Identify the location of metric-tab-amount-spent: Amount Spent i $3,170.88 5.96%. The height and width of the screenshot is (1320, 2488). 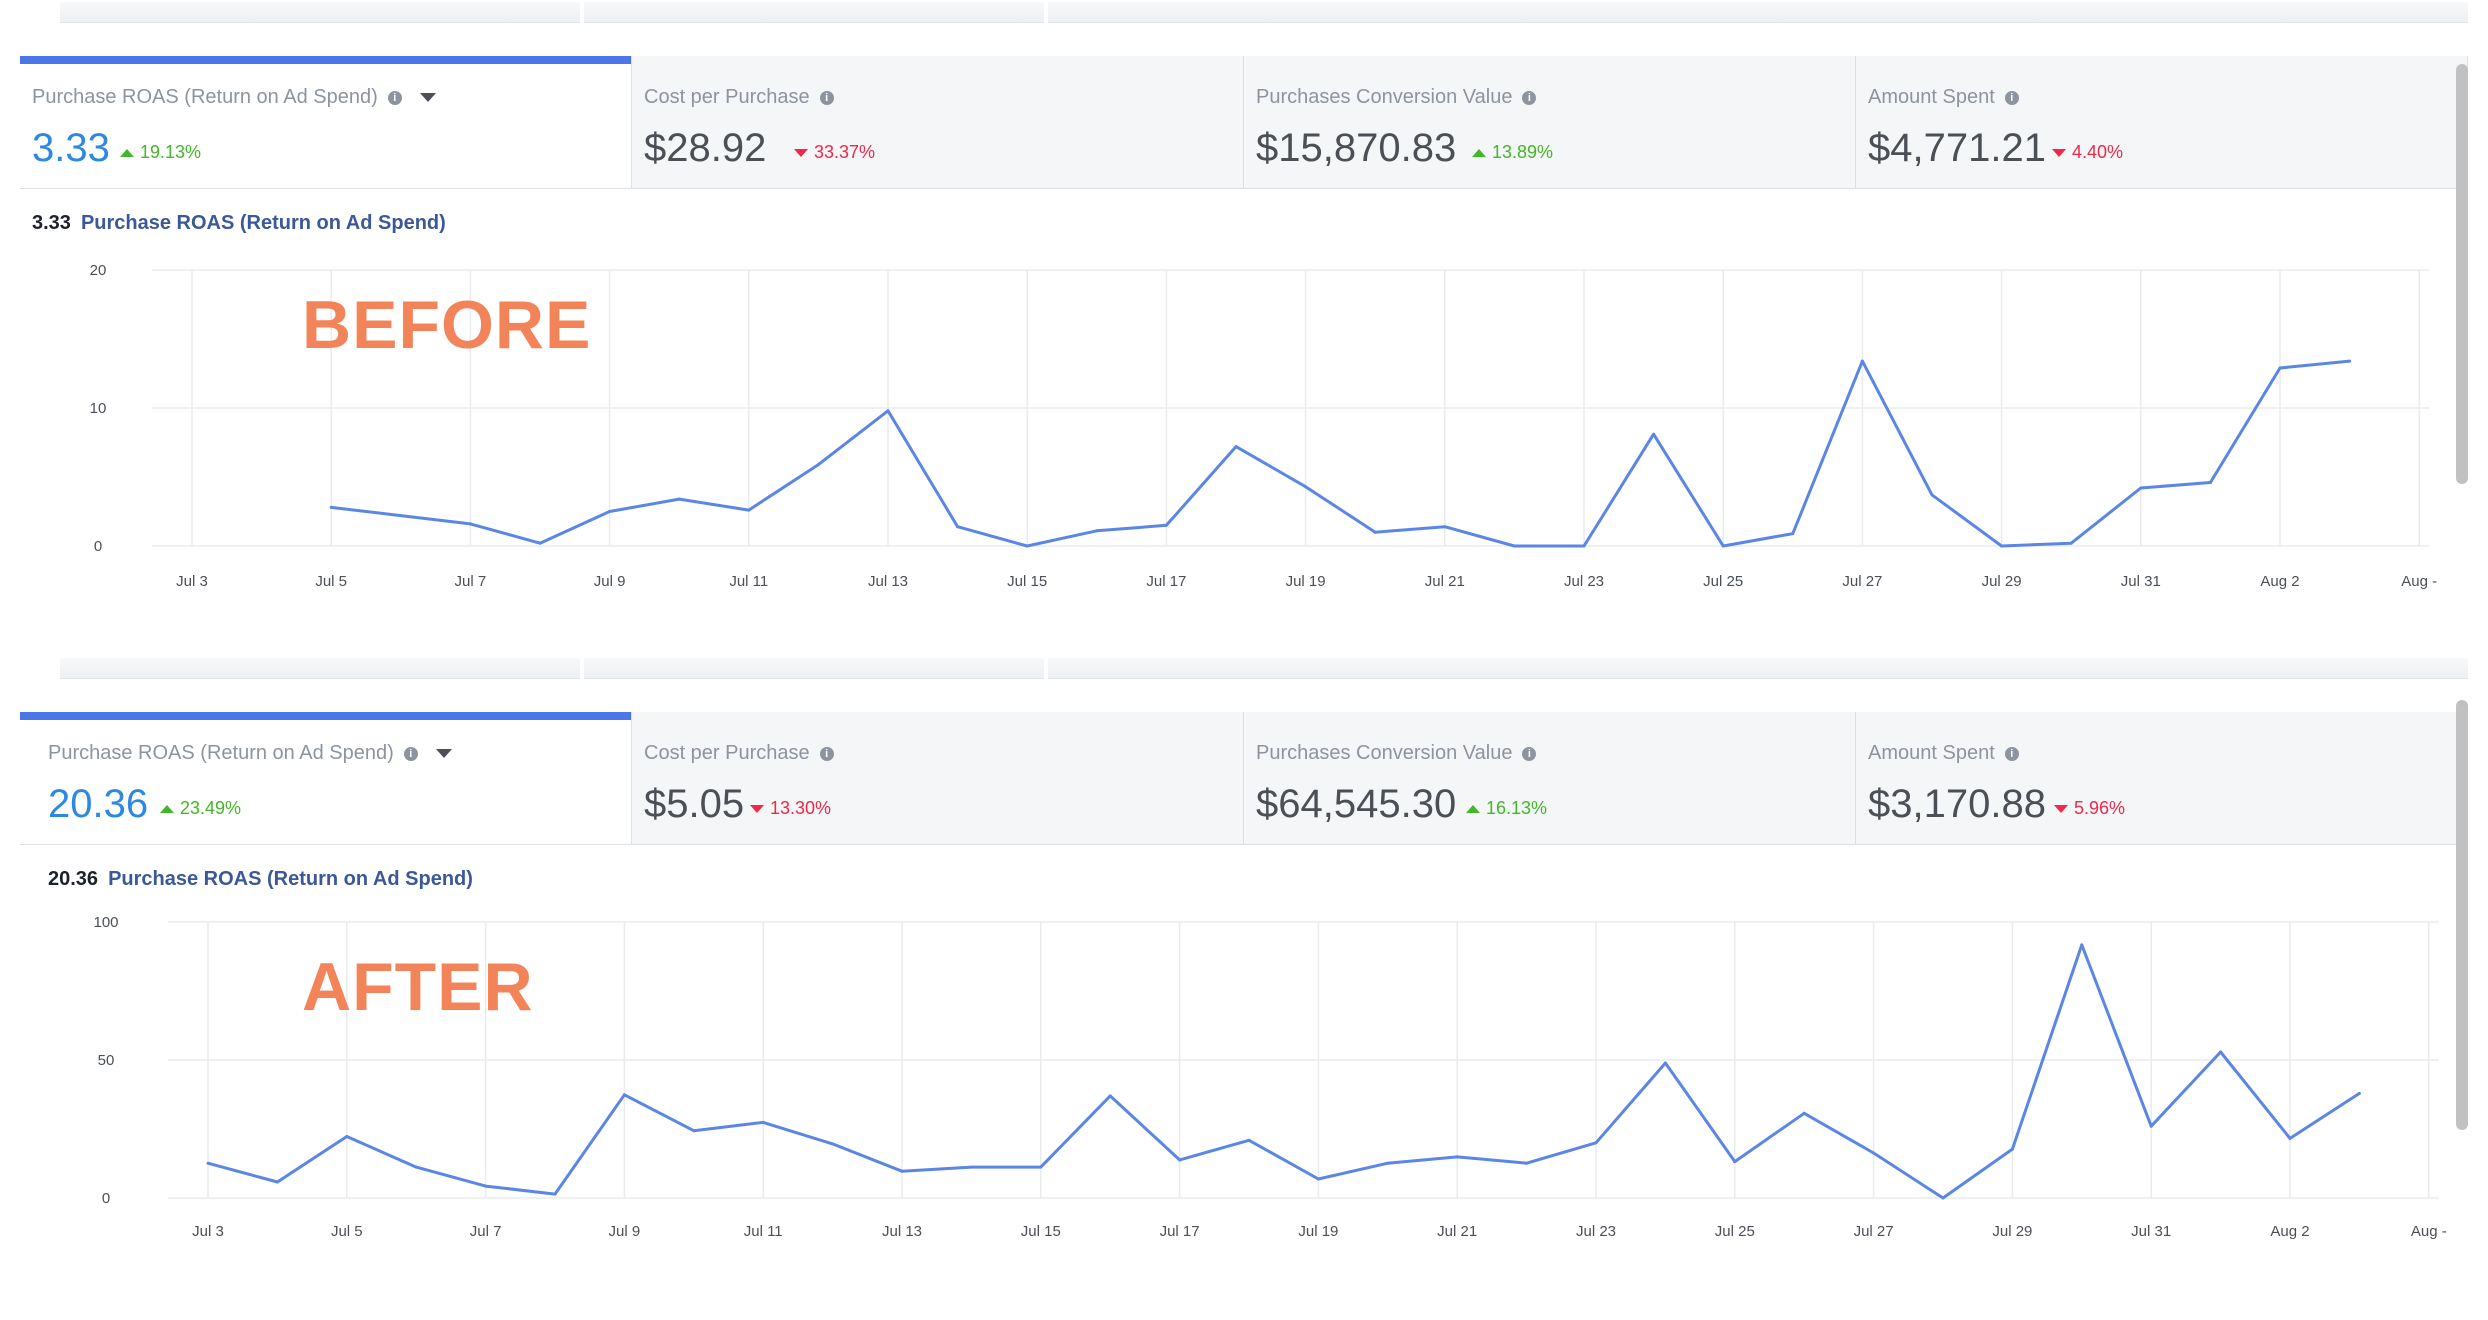
(2162, 778).